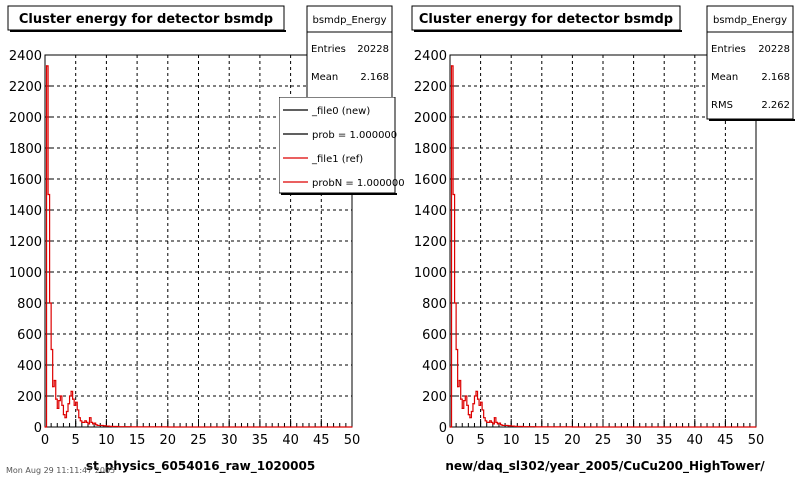  I want to click on x-tick-label: 40, so click(290, 440).